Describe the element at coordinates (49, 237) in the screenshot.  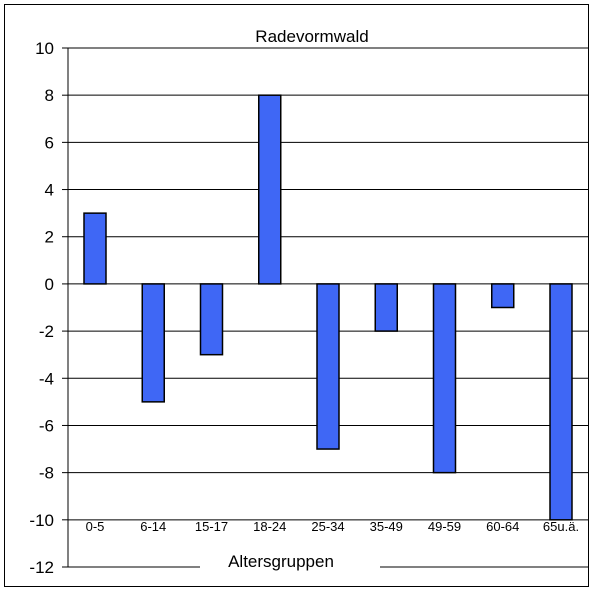
I see `y-tick-label: 2` at that location.